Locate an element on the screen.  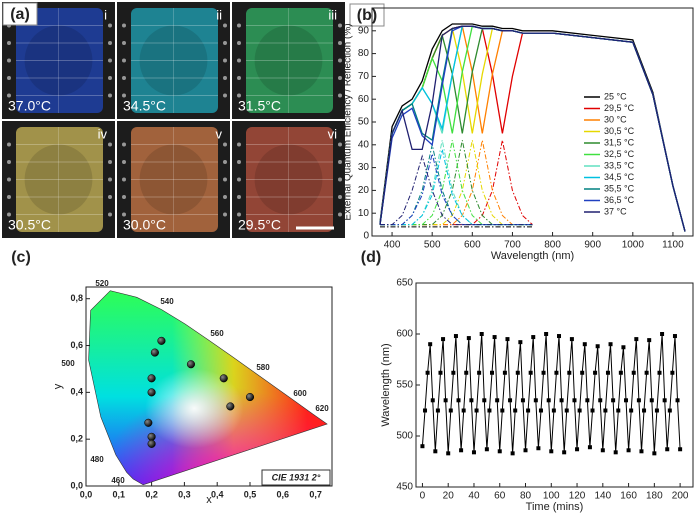
wavelength-label: 540 is located at coordinates (167, 301).